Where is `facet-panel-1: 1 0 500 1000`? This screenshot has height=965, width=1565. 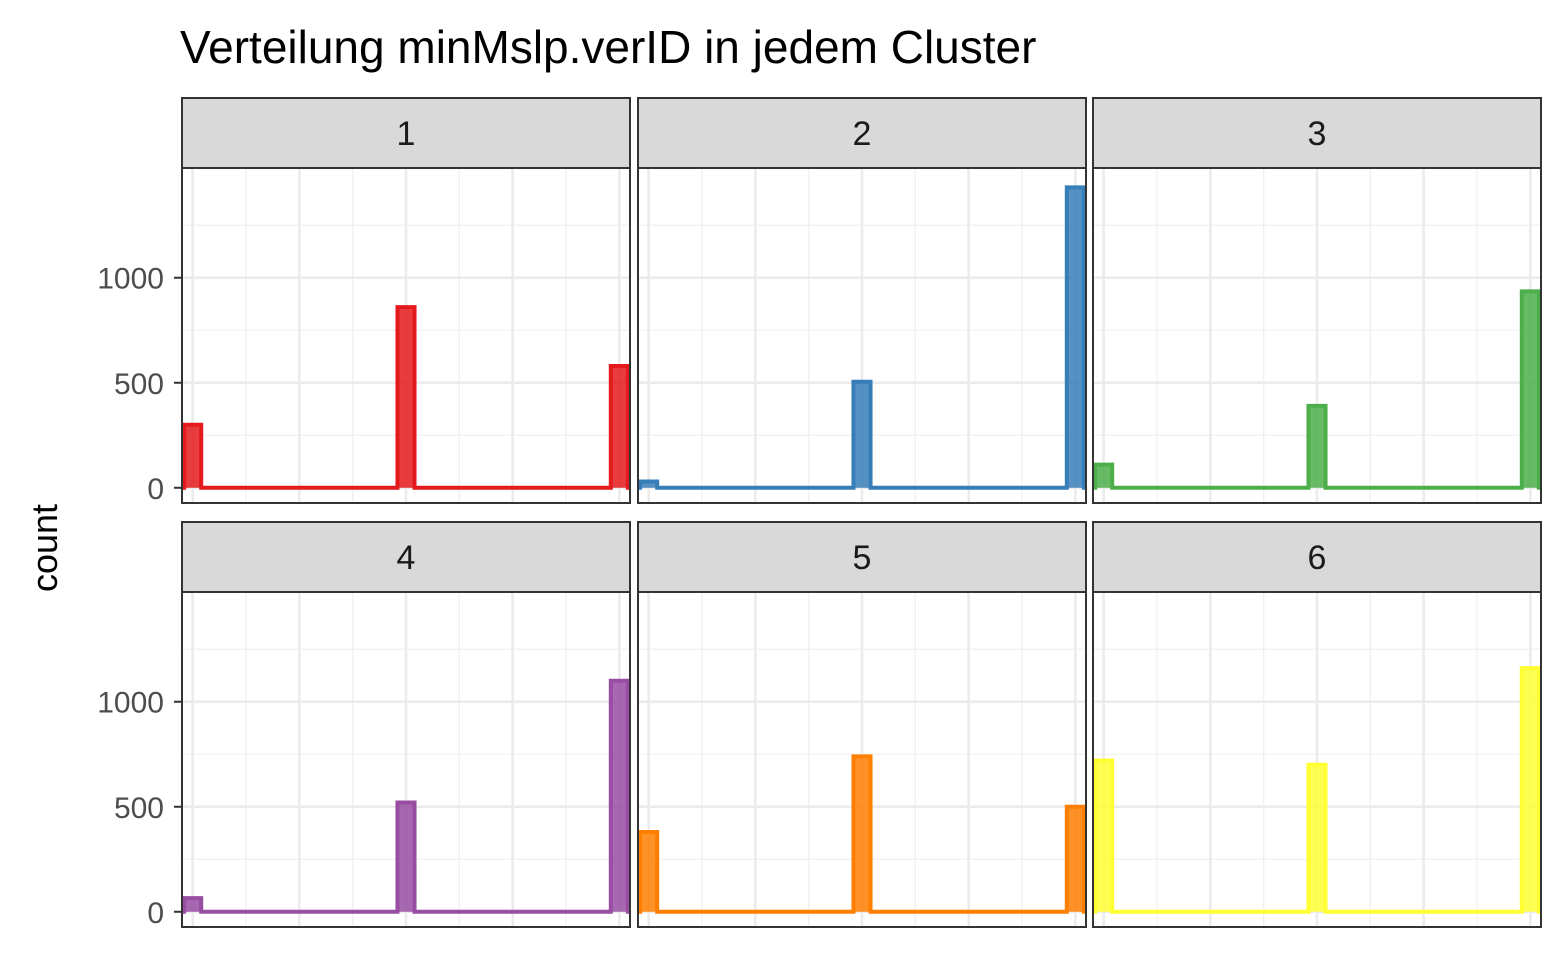
facet-panel-1: 1 0 500 1000 is located at coordinates (364, 301).